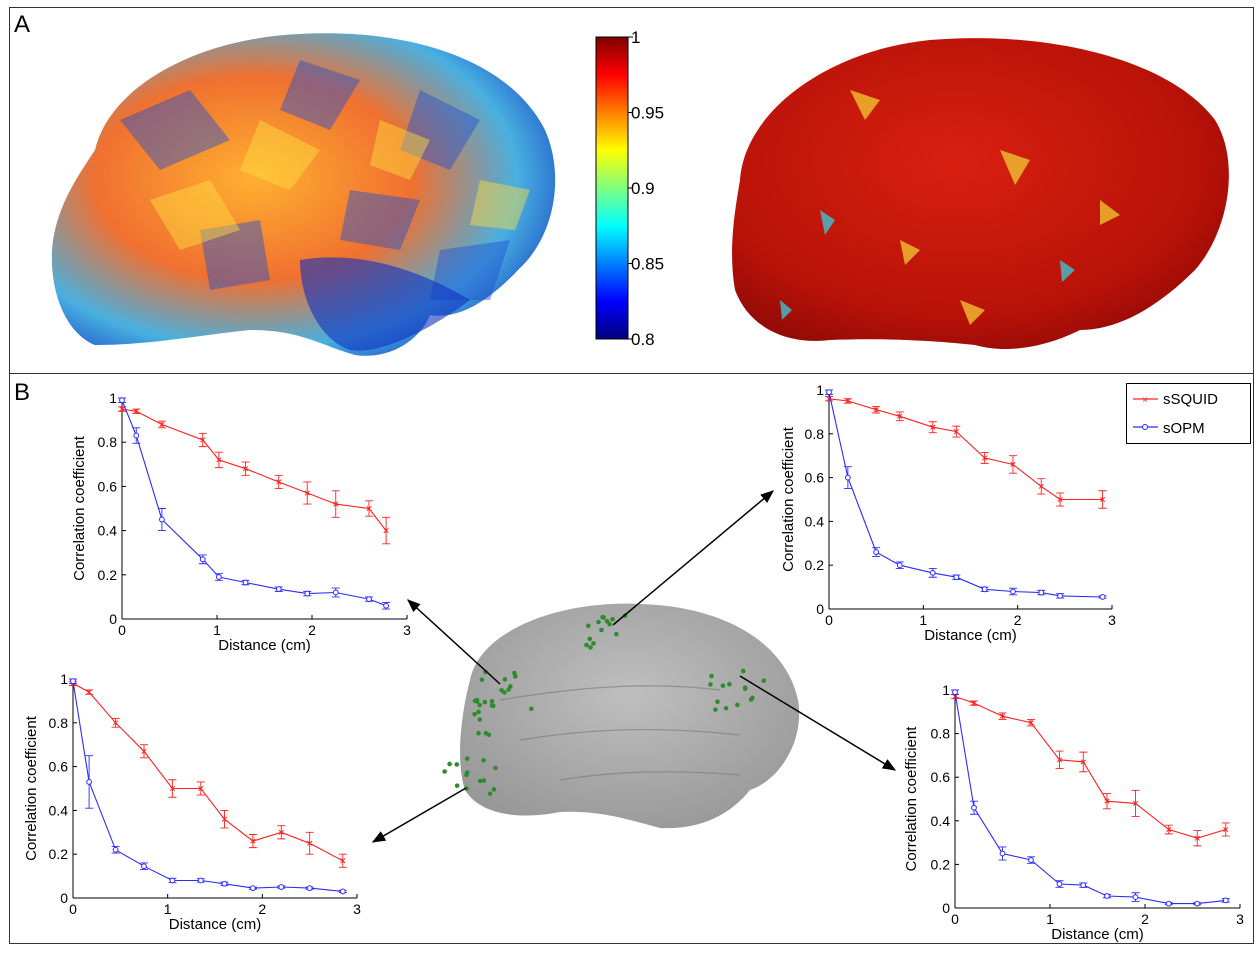 The width and height of the screenshot is (1259, 954). I want to click on brain-left-shape, so click(303, 194).